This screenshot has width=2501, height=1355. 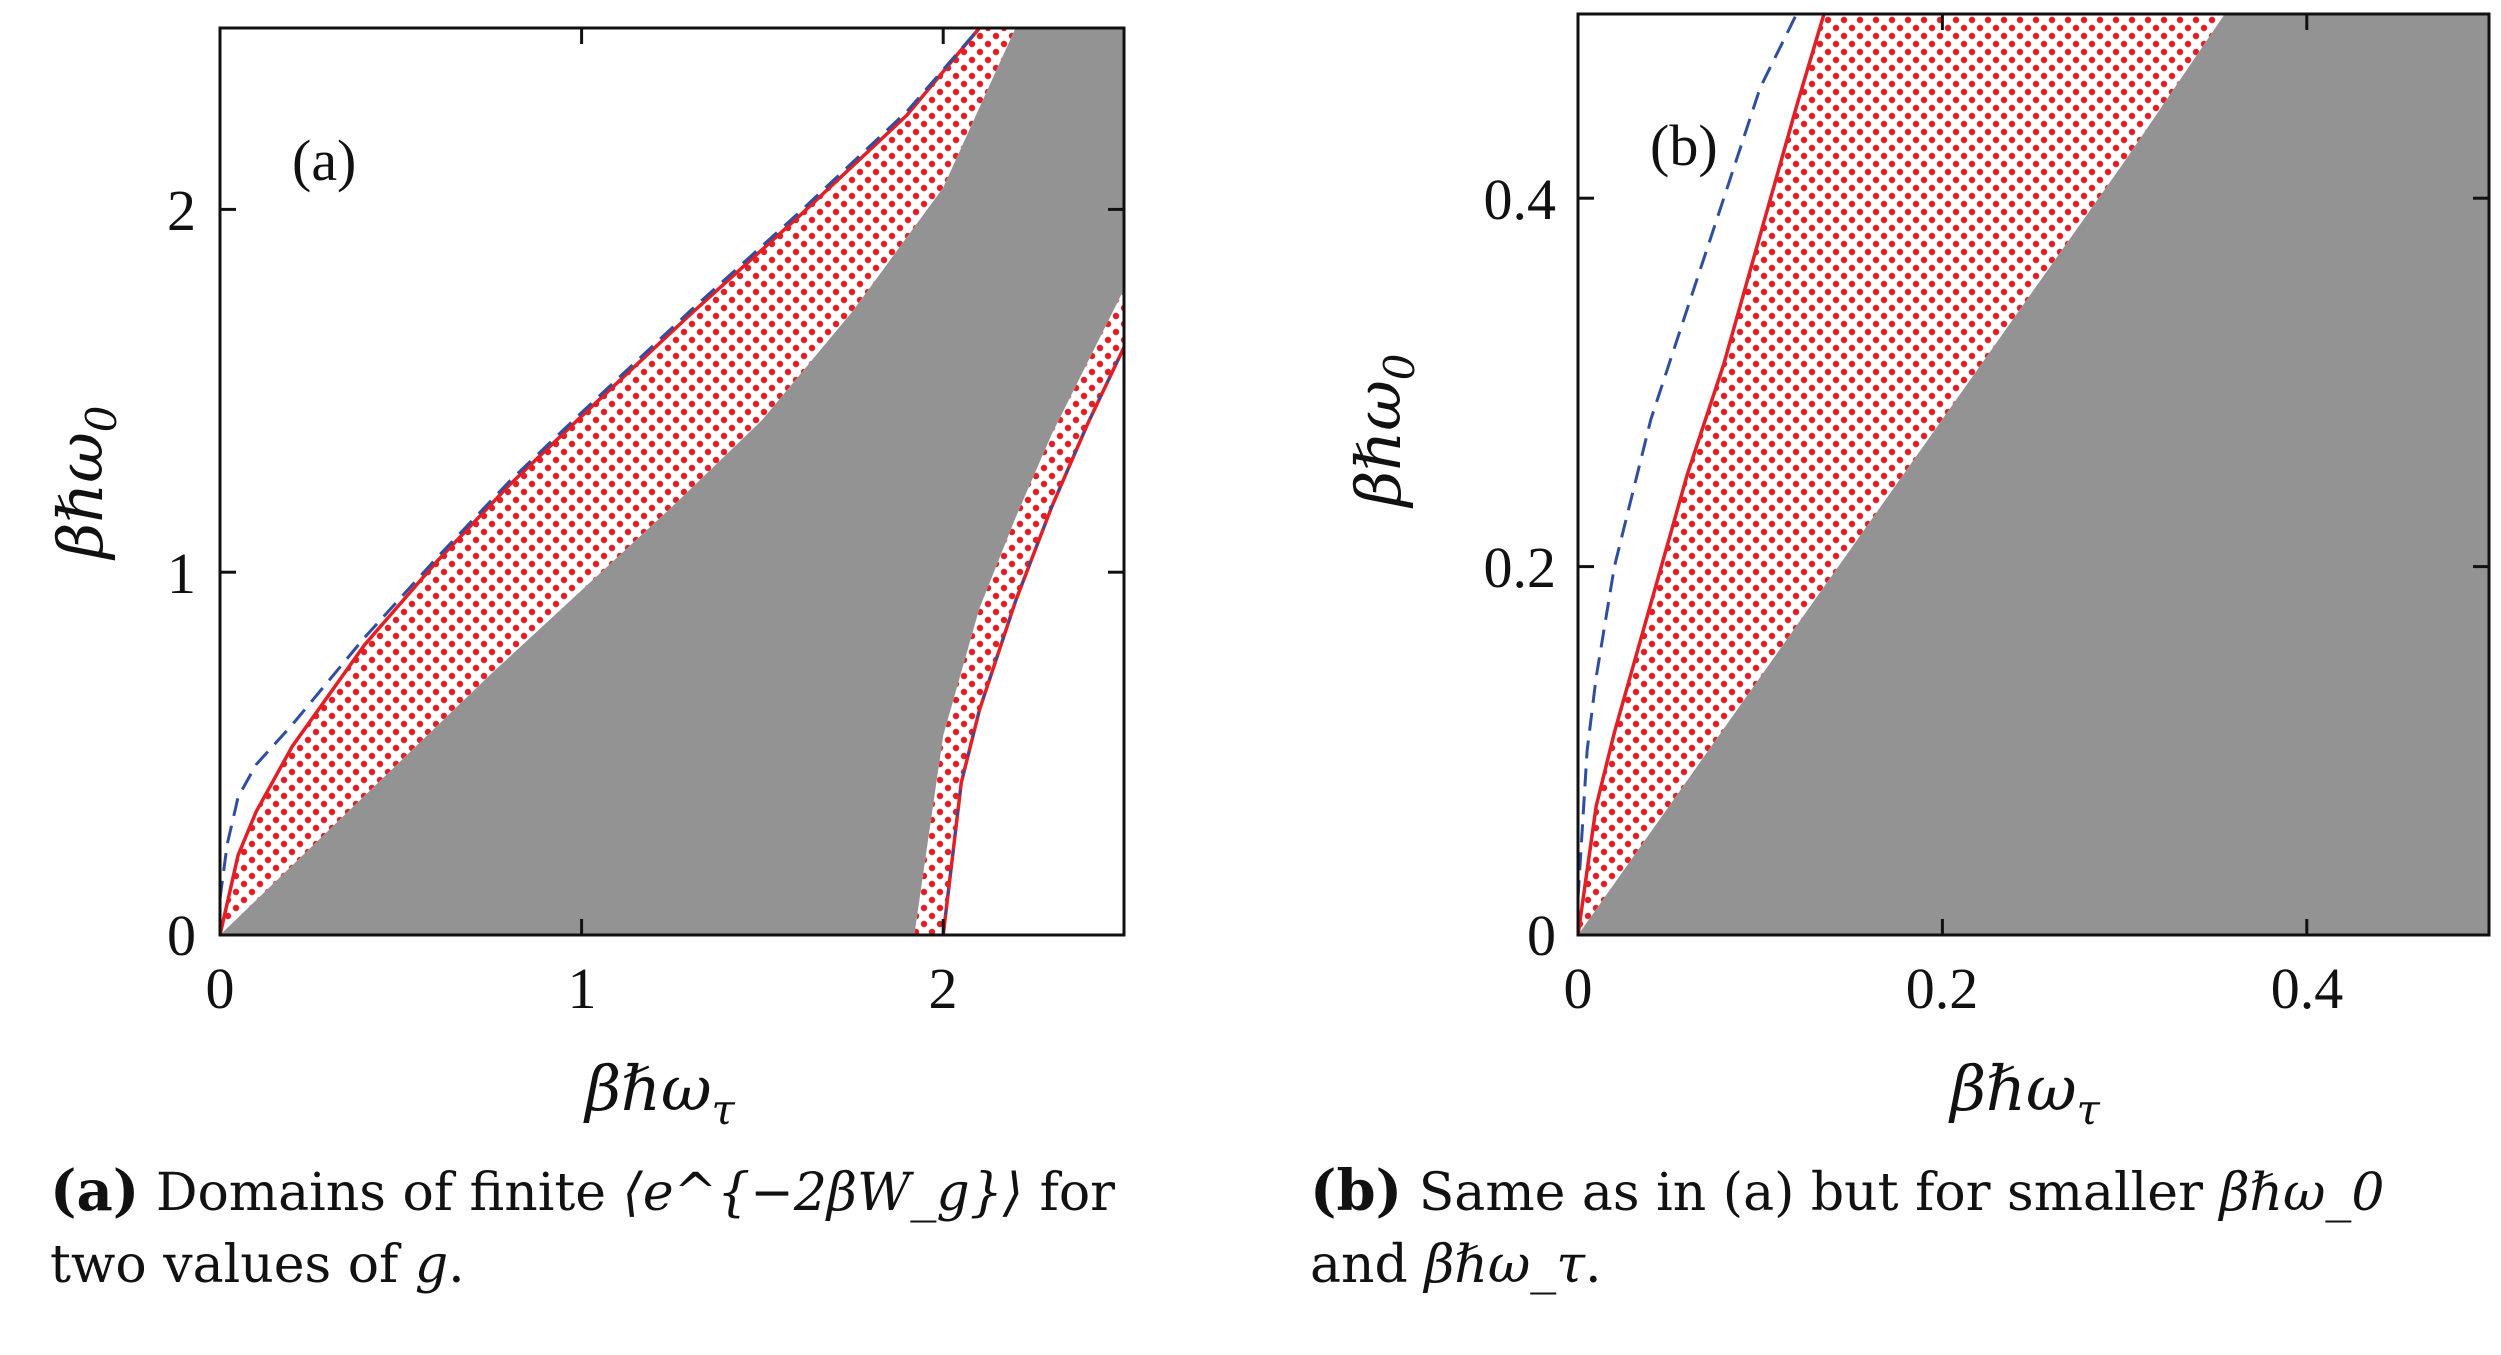 What do you see at coordinates (95, 1191) in the screenshot?
I see `caption-tag-a: (a)` at bounding box center [95, 1191].